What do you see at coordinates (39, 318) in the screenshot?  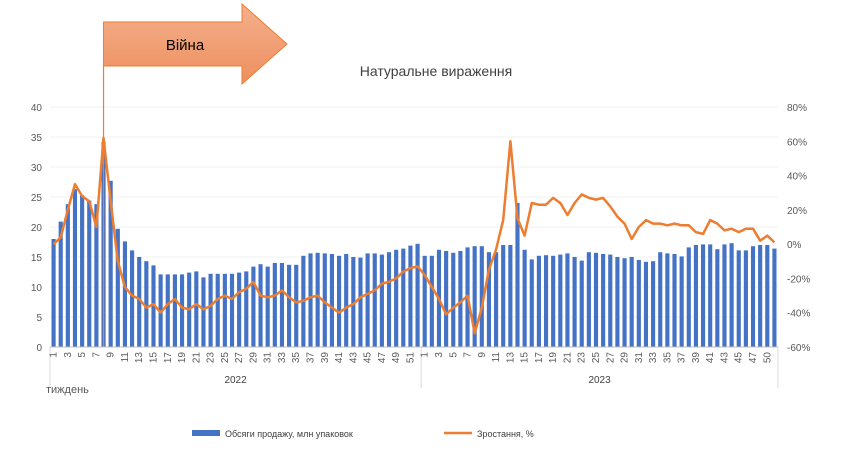 I see `y-left-tick-label: 5` at bounding box center [39, 318].